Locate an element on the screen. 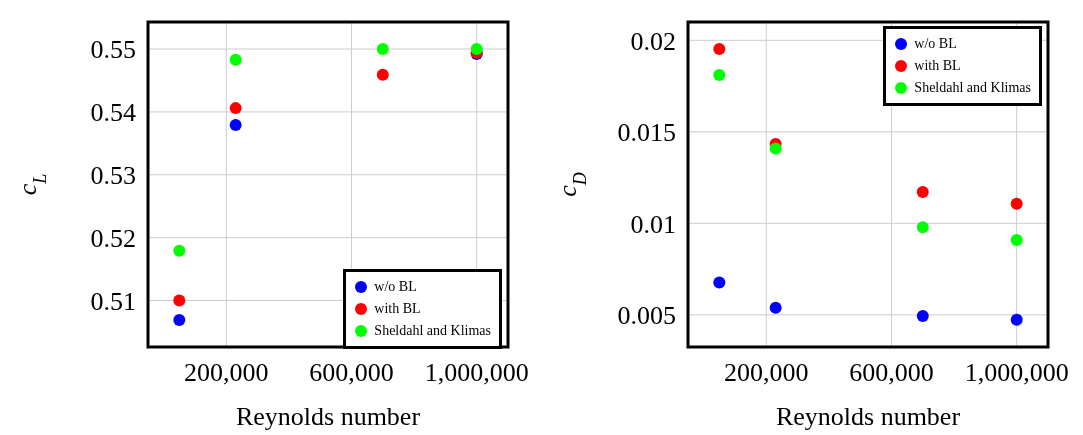  y-tick-label: 0.52 is located at coordinates (113, 238).